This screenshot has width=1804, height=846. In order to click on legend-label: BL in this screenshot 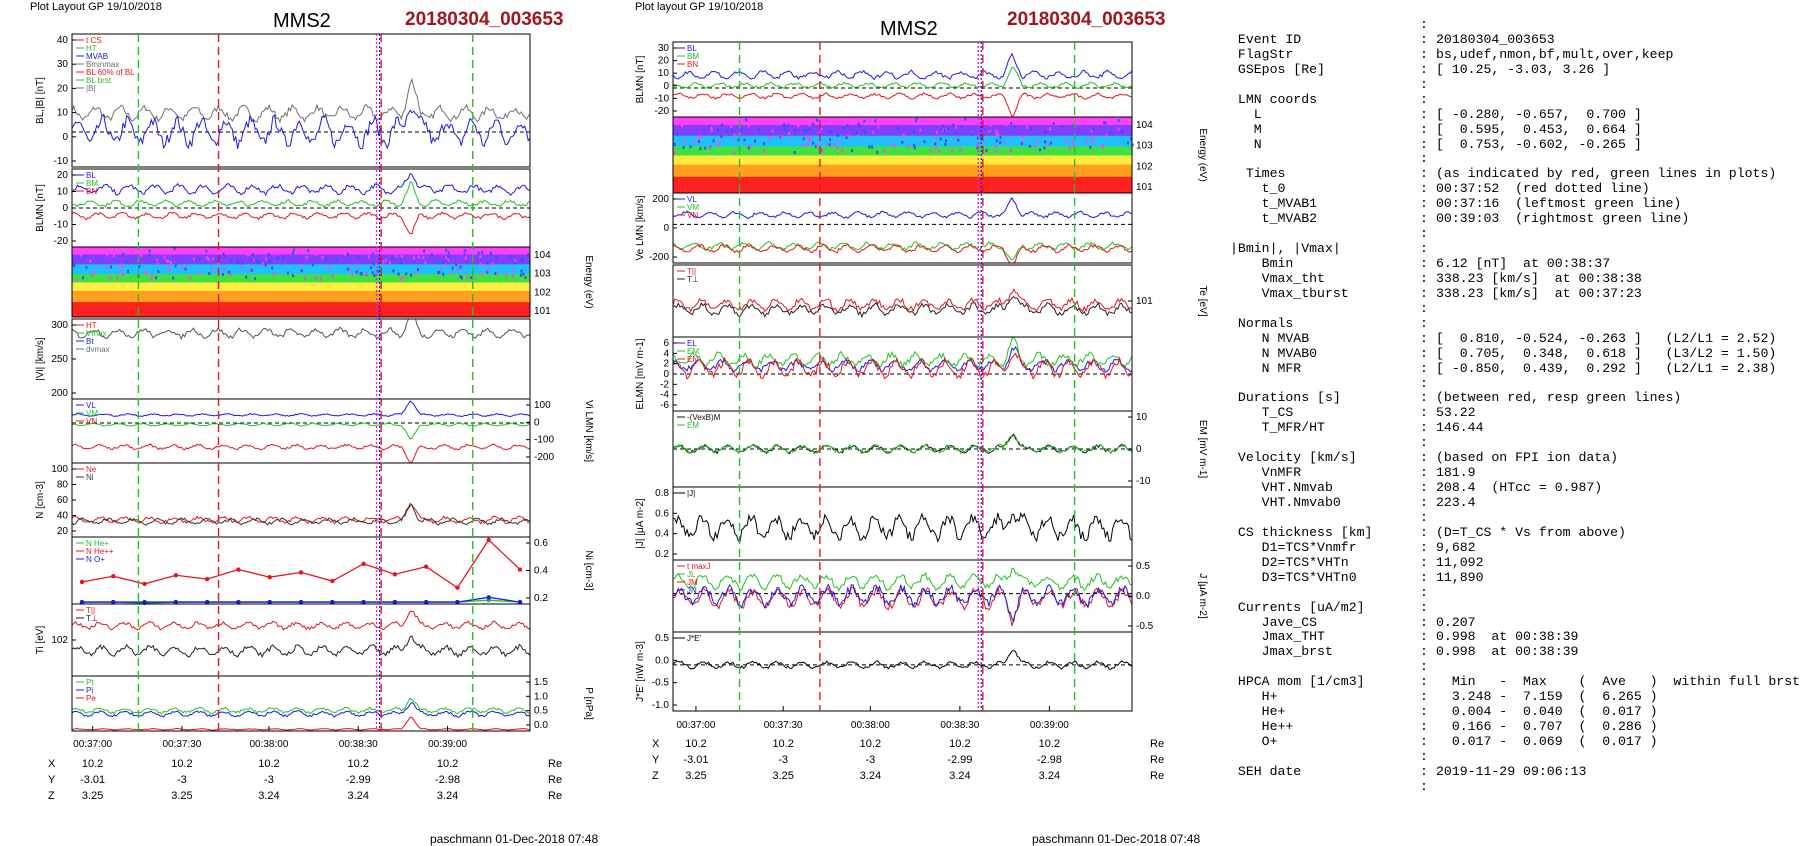, I will do `click(692, 48)`.